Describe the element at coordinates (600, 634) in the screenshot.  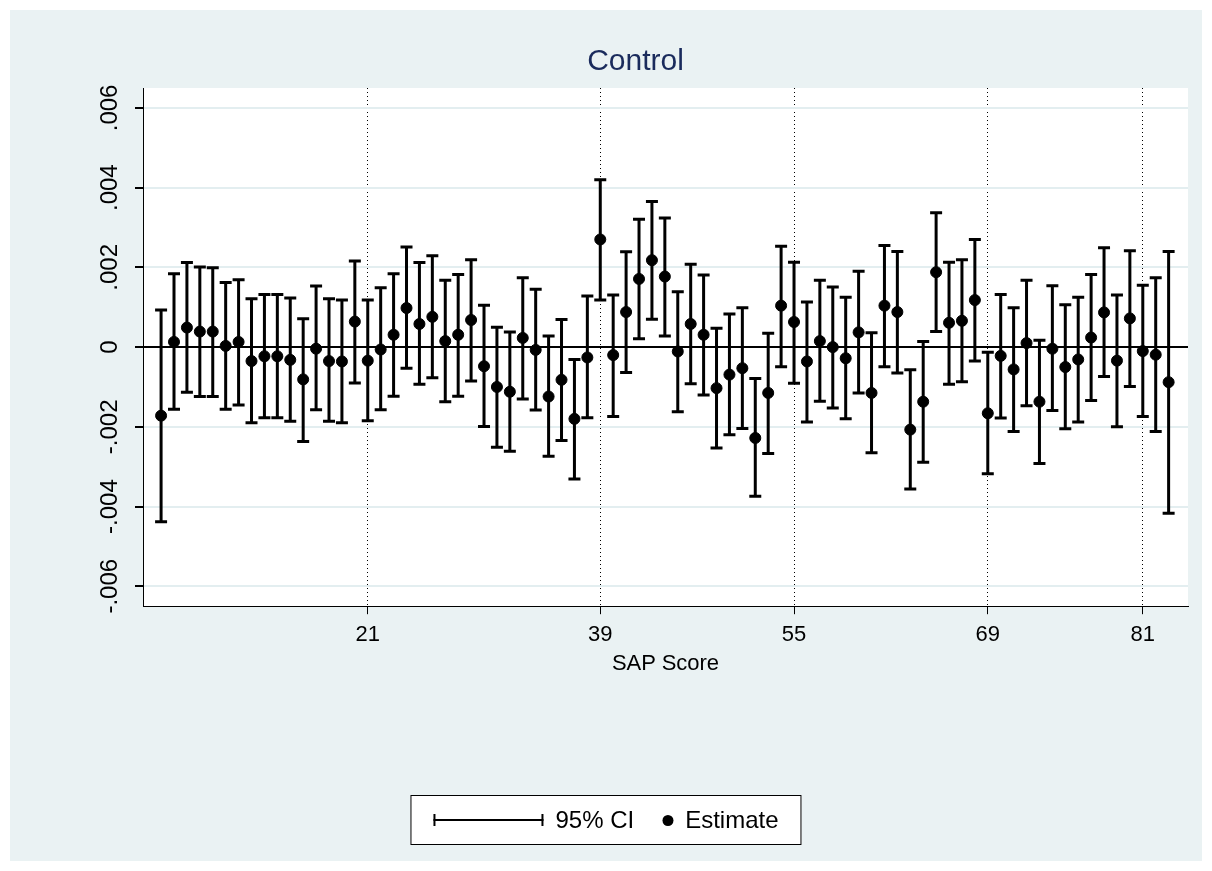
I see `x-tick-label: 39` at that location.